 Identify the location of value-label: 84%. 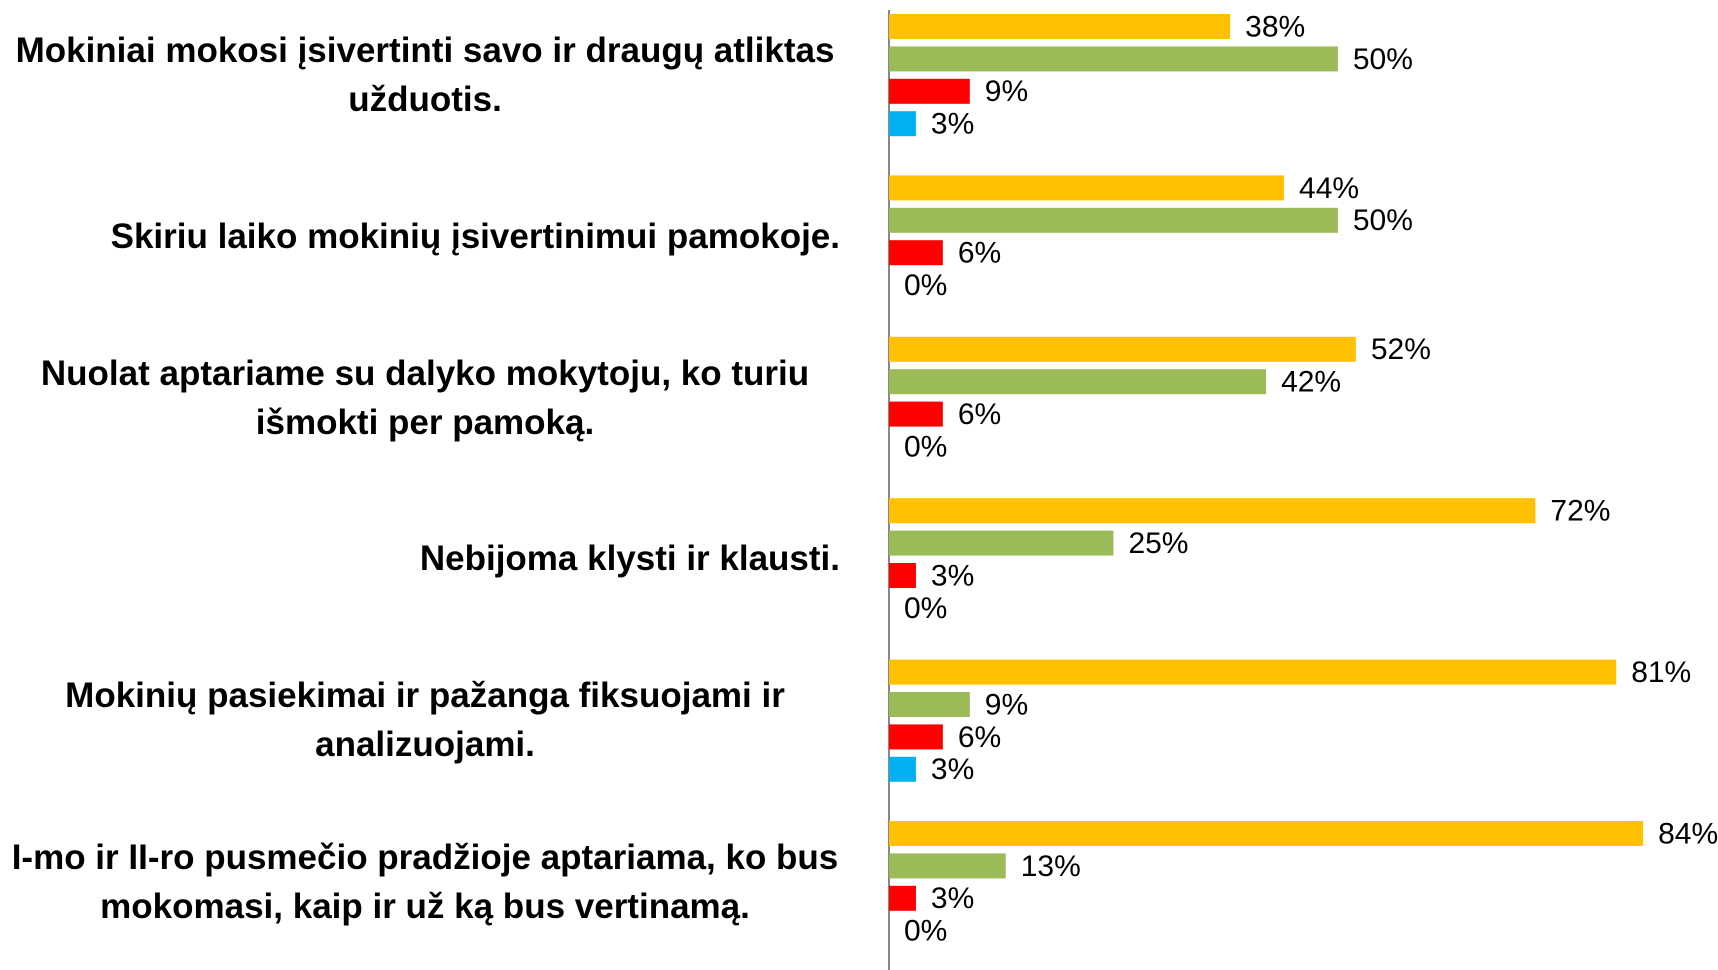
(1688, 833).